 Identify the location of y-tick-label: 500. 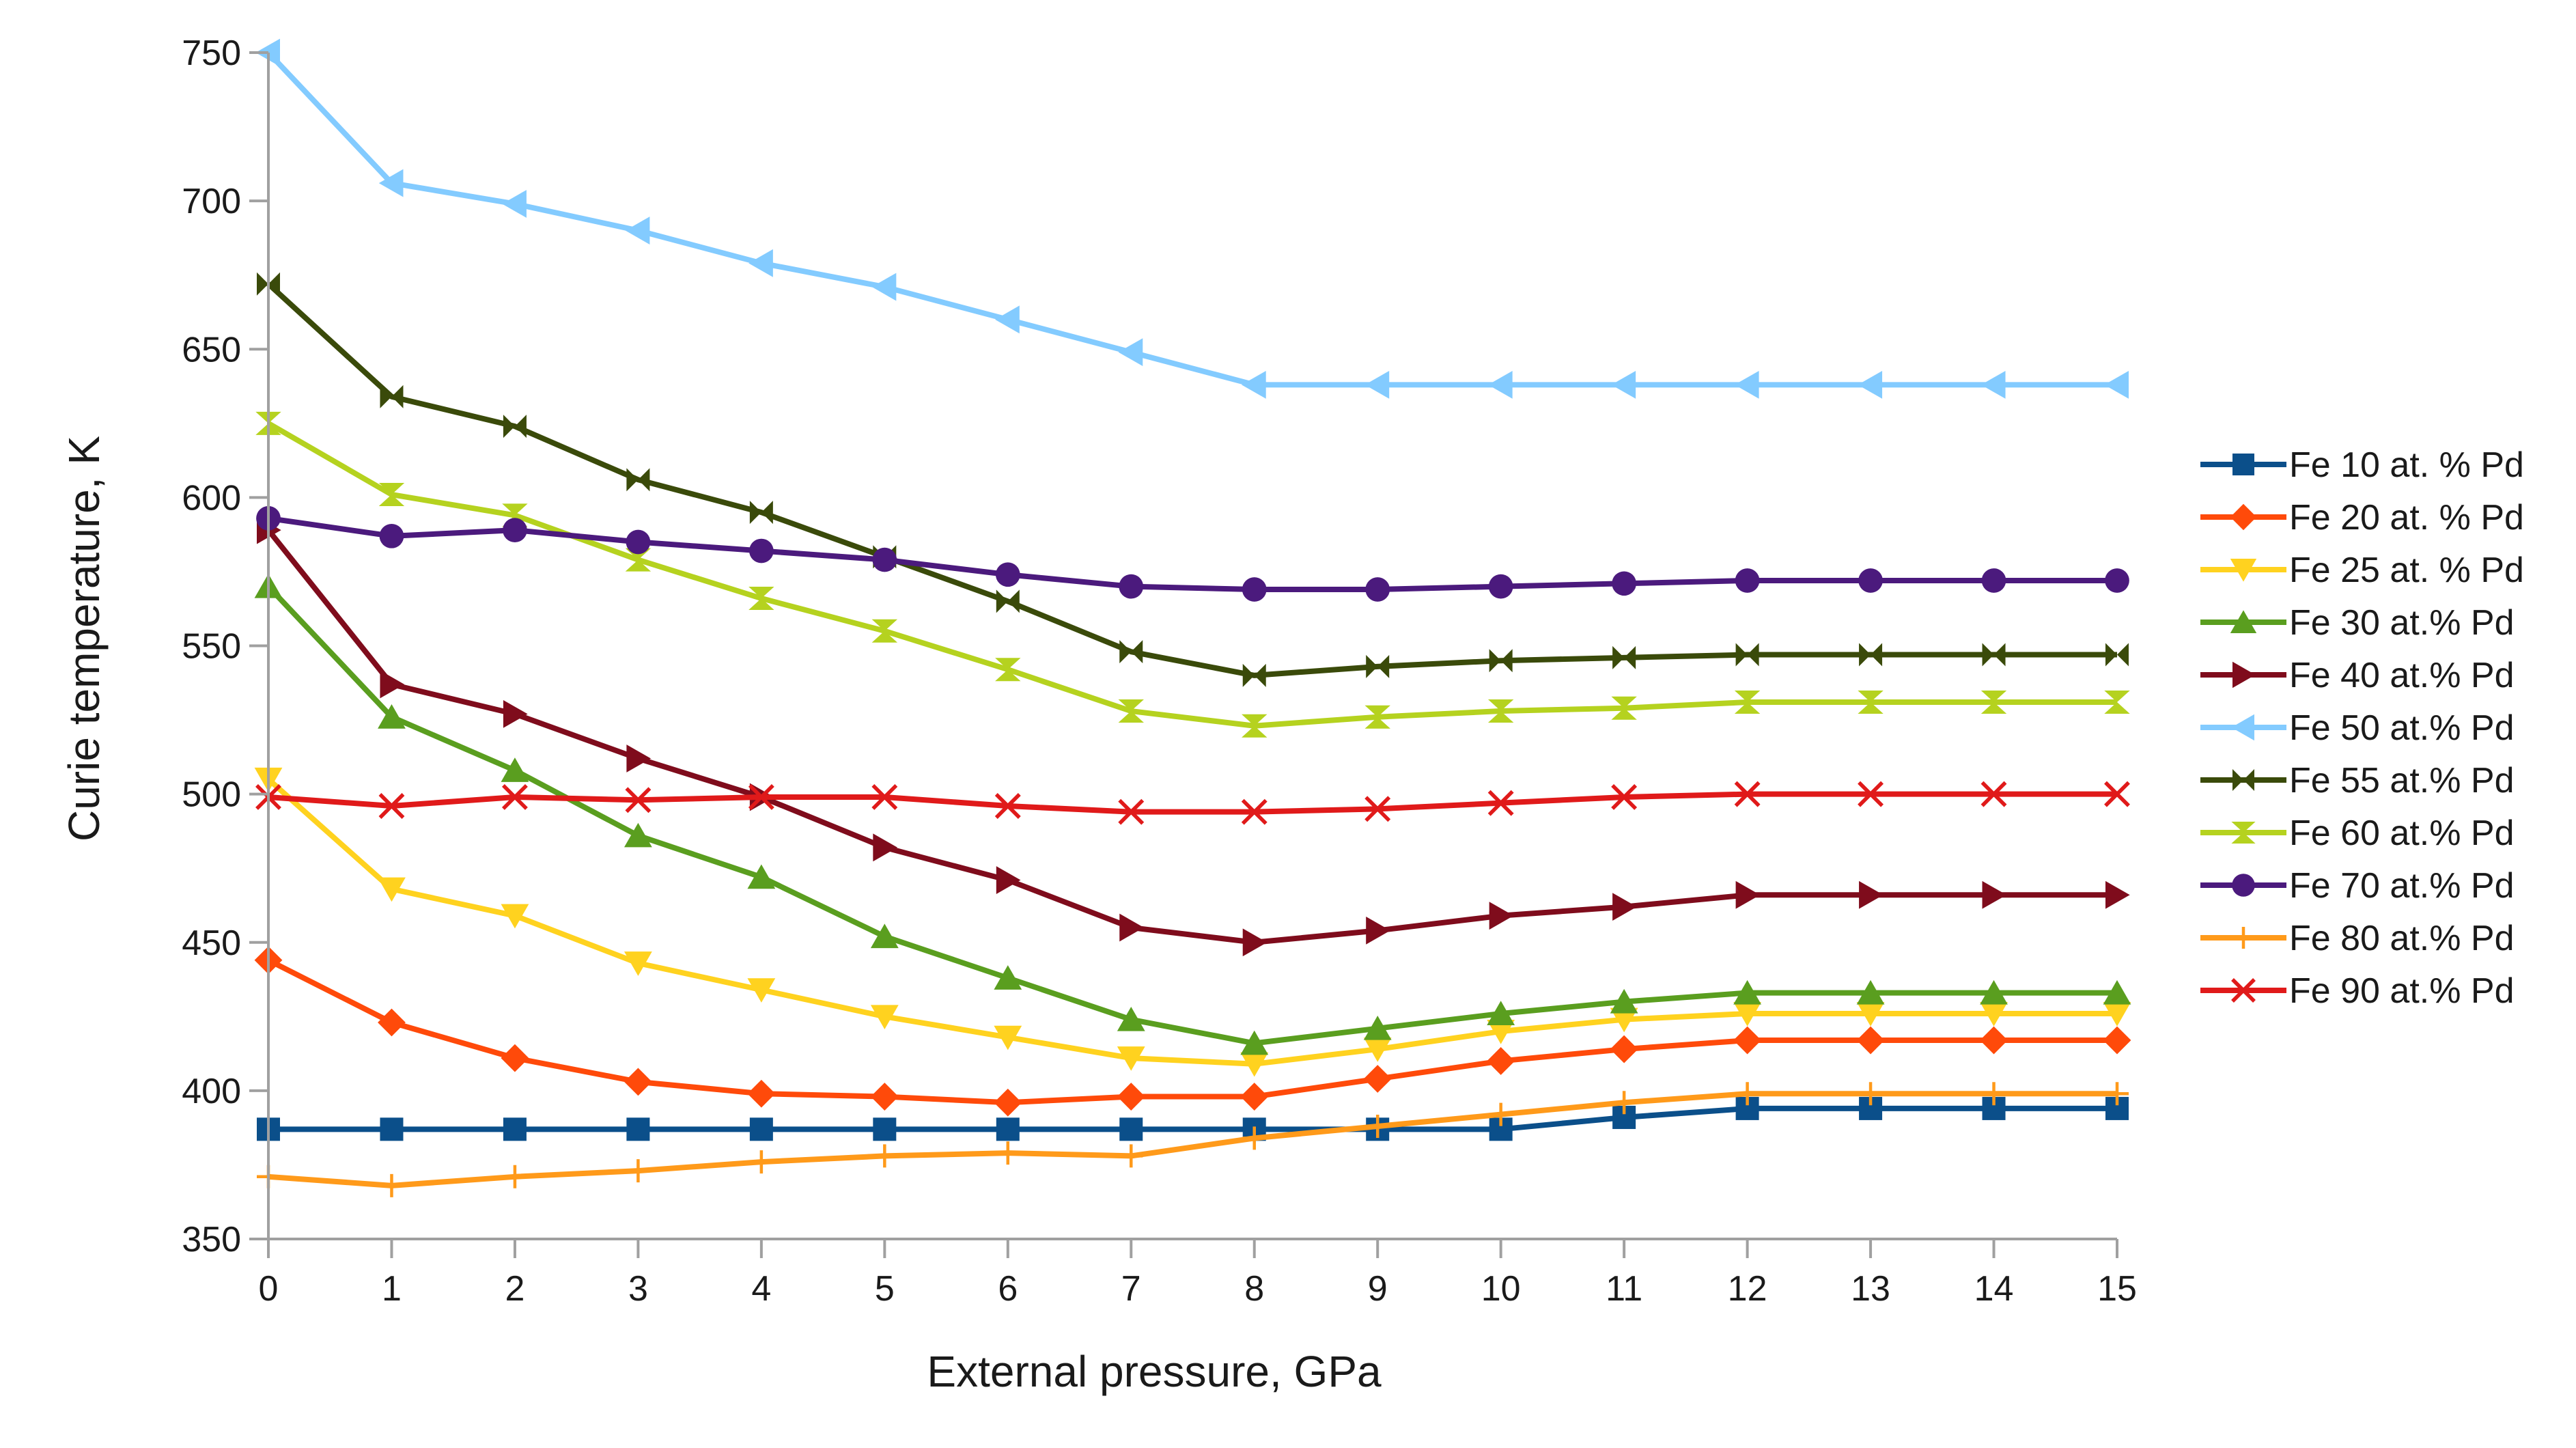
(211, 795).